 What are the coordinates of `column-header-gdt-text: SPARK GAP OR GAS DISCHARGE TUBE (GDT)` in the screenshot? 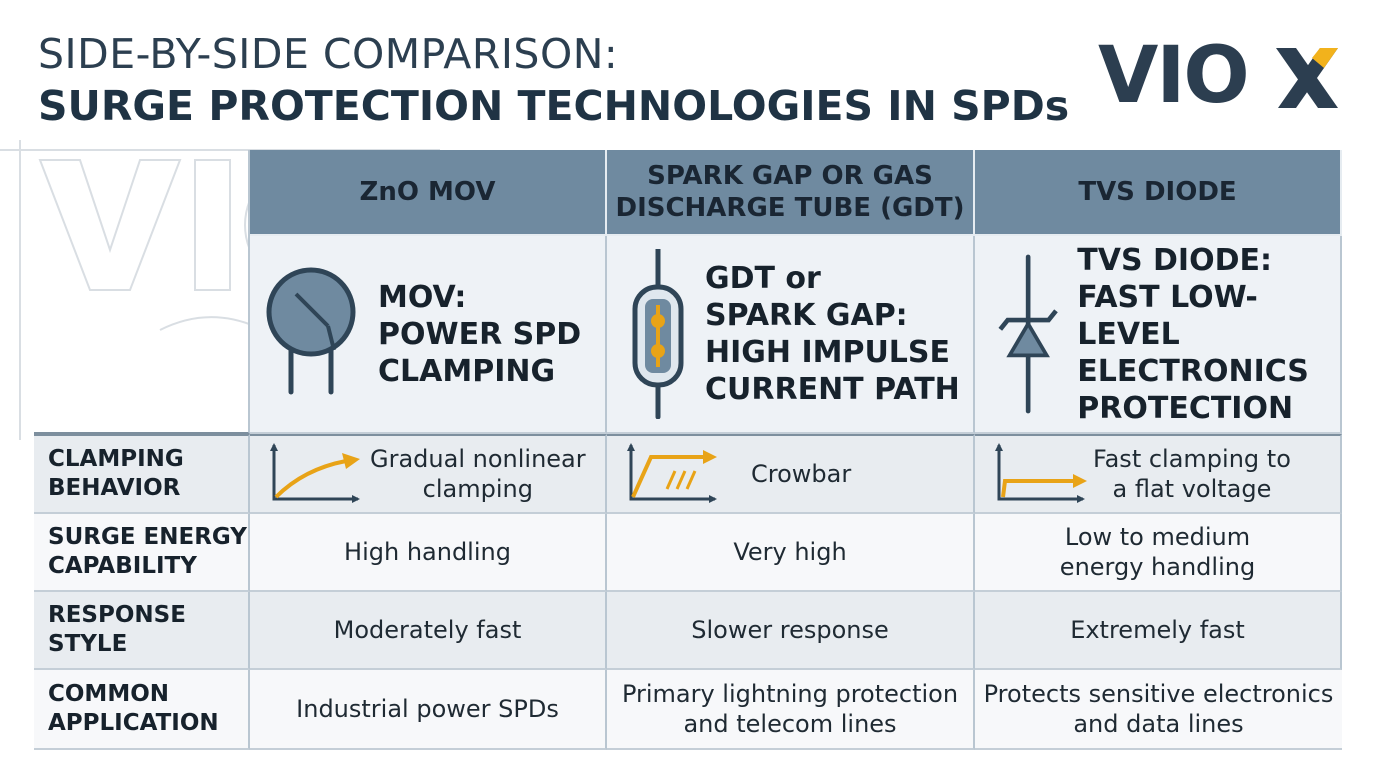 It's located at (790, 192).